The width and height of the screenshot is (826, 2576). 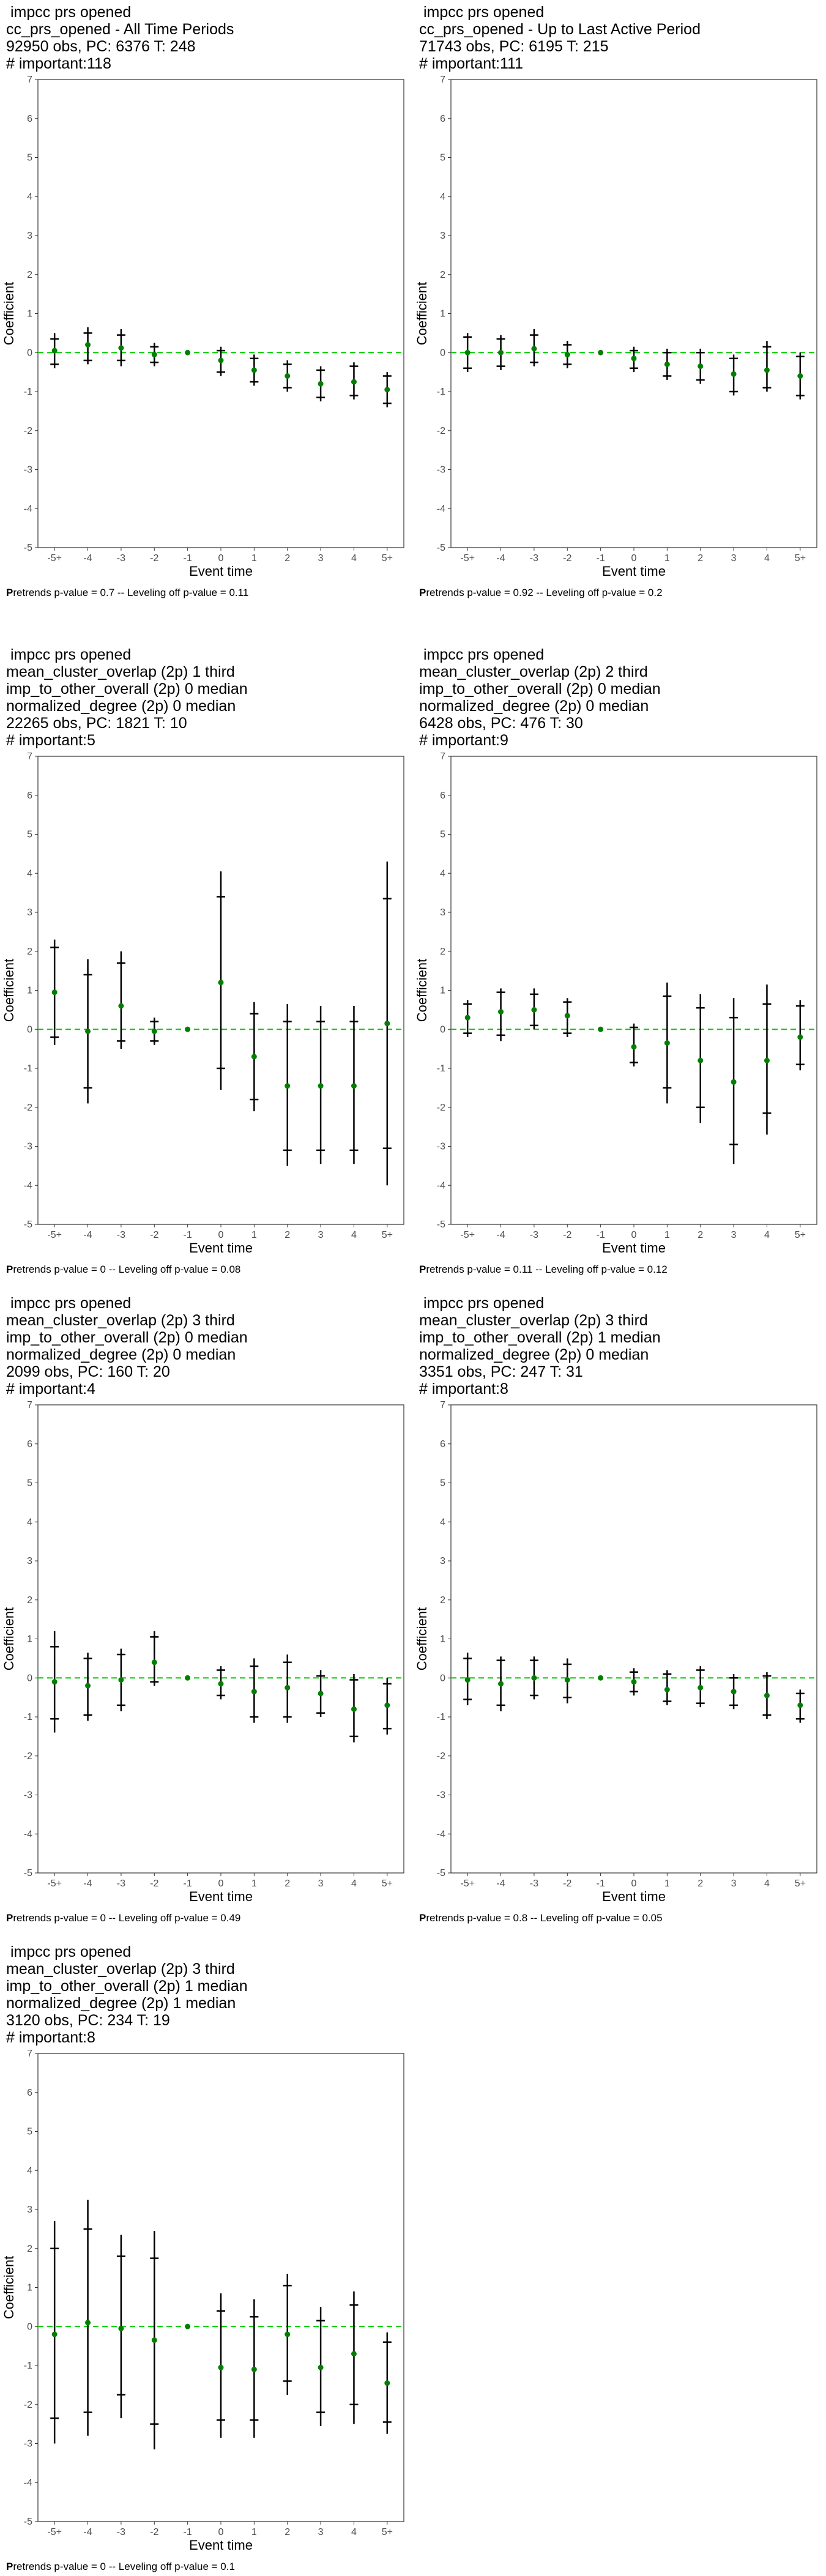 What do you see at coordinates (58, 64) in the screenshot?
I see `chart-title-line: # important:118` at bounding box center [58, 64].